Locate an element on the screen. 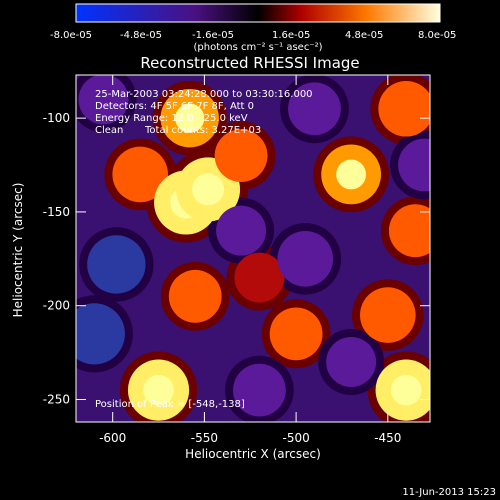  colorbar-tick-label: -1.6e-05 is located at coordinates (213, 35).